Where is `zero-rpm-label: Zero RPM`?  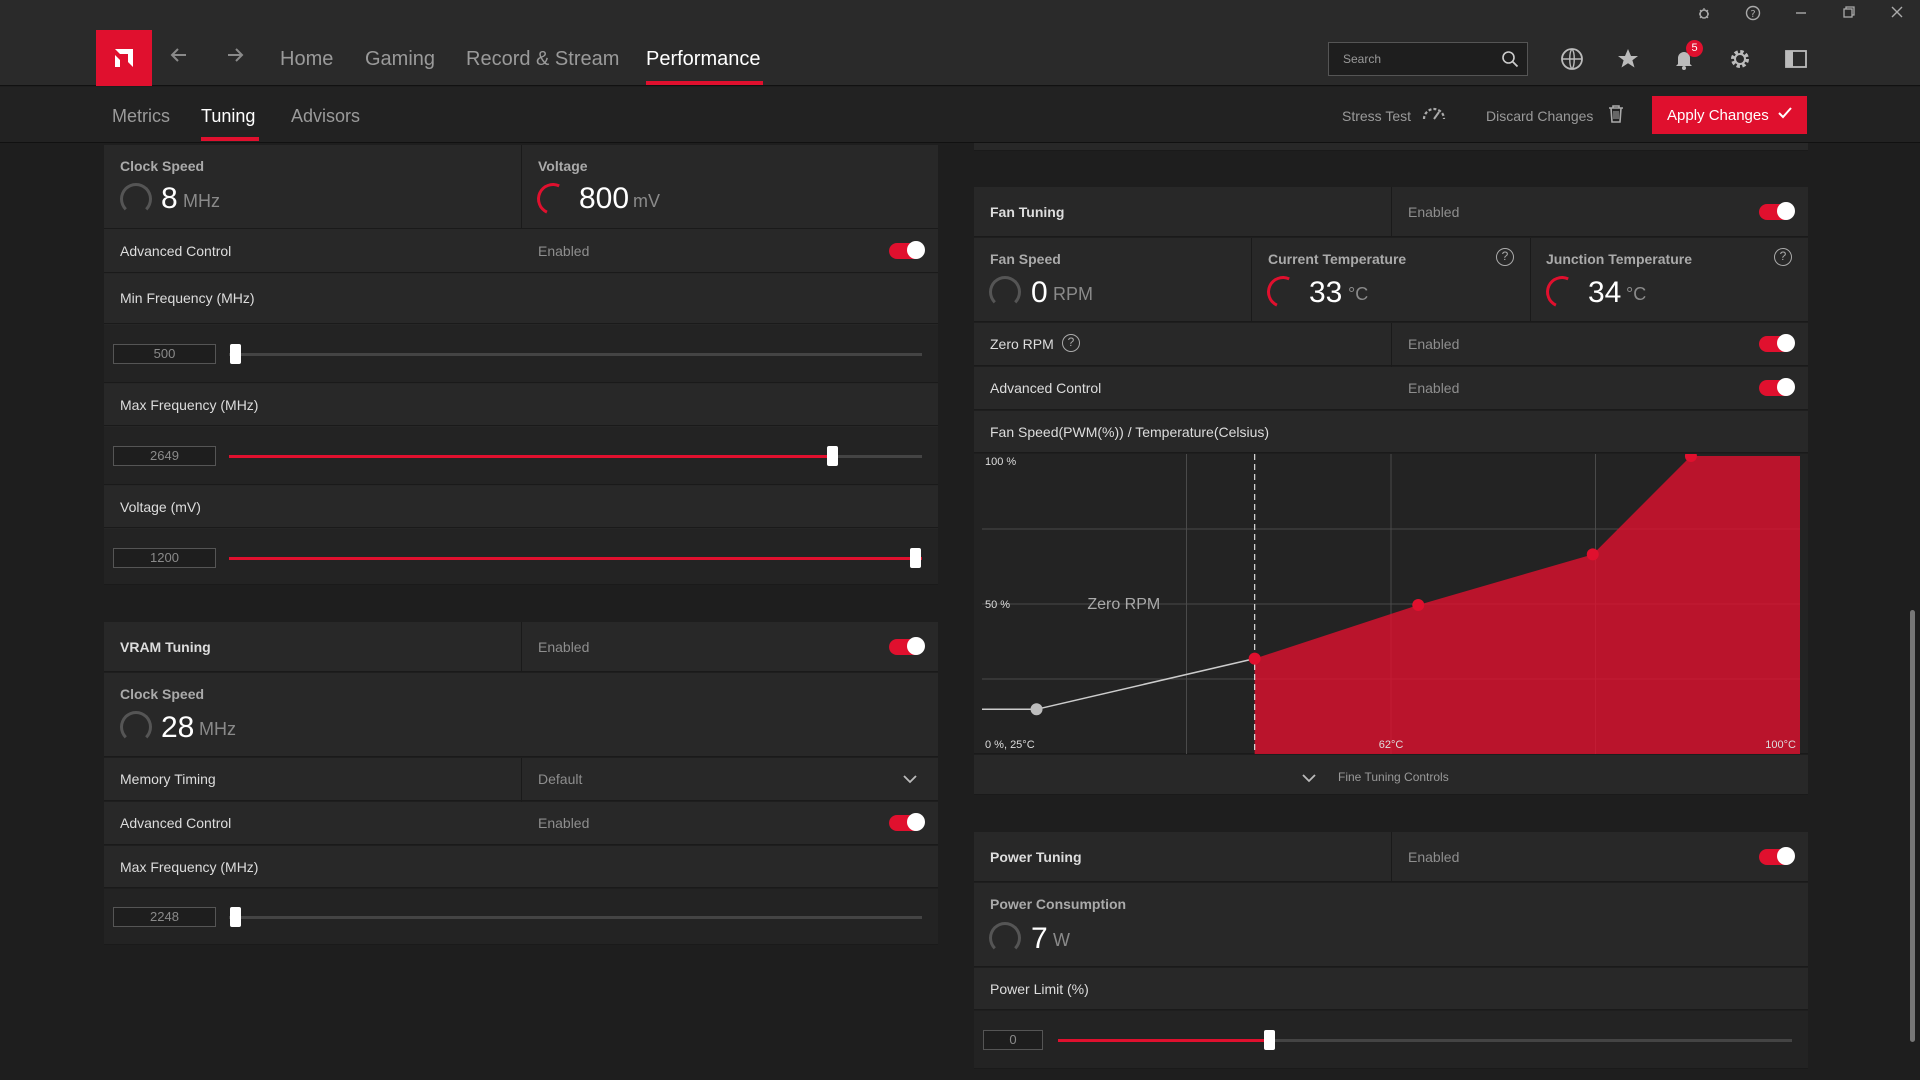
zero-rpm-label: Zero RPM is located at coordinates (1022, 344).